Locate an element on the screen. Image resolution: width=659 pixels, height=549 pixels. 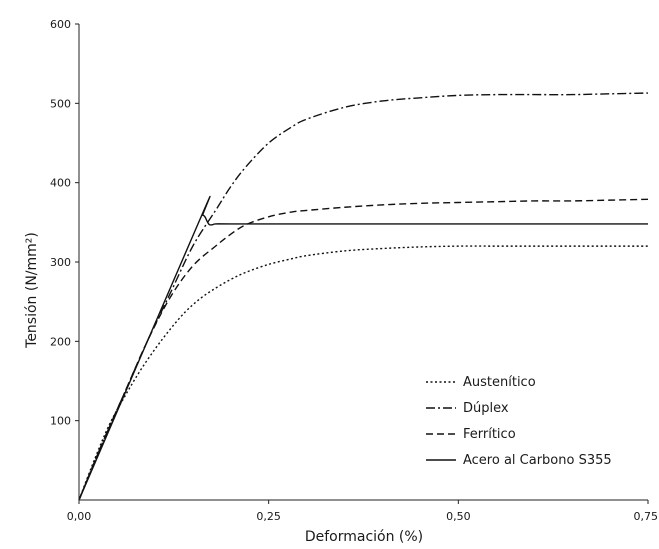
y-tick-group: 100 200 300 400 500 600 is located at coordinates (64, 223).